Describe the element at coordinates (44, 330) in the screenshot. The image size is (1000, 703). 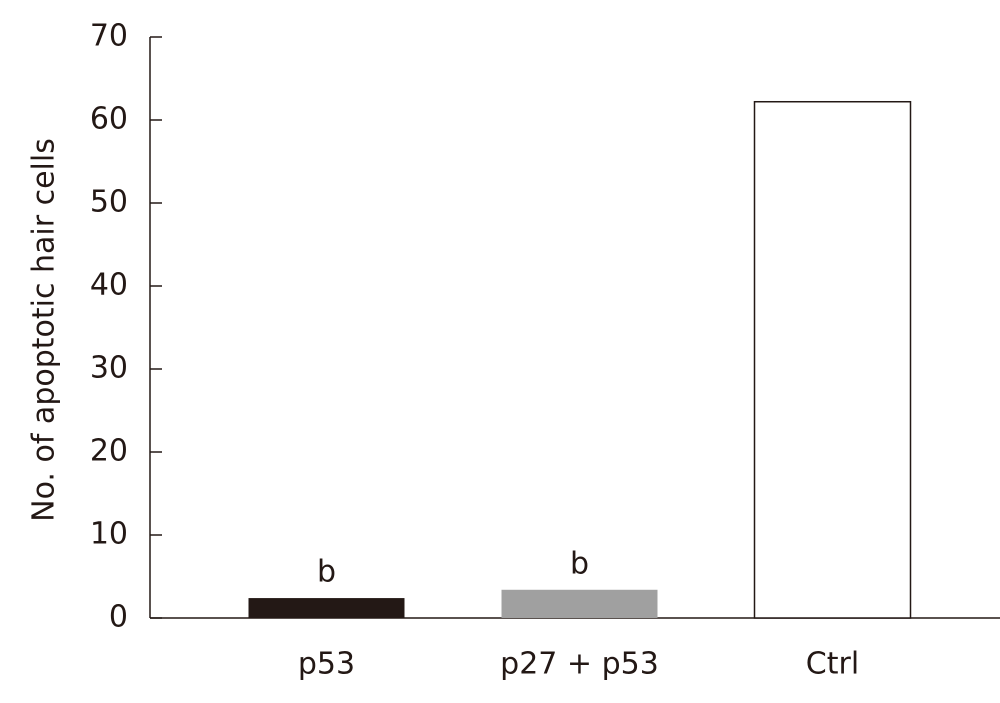
I see `y-axis-label: No. of apoptotic hair cells` at that location.